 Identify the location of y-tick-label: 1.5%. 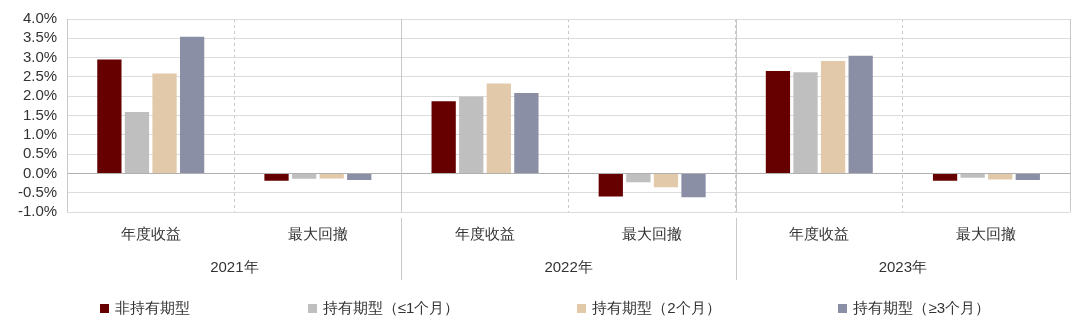
(40, 114).